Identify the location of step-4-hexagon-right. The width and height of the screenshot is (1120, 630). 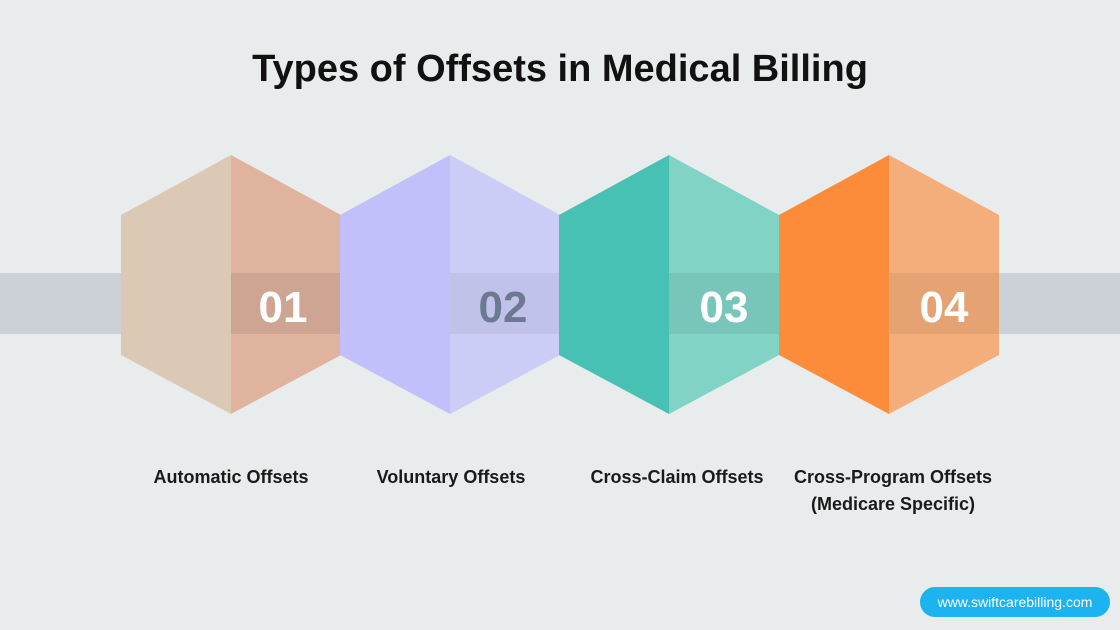
(944, 284).